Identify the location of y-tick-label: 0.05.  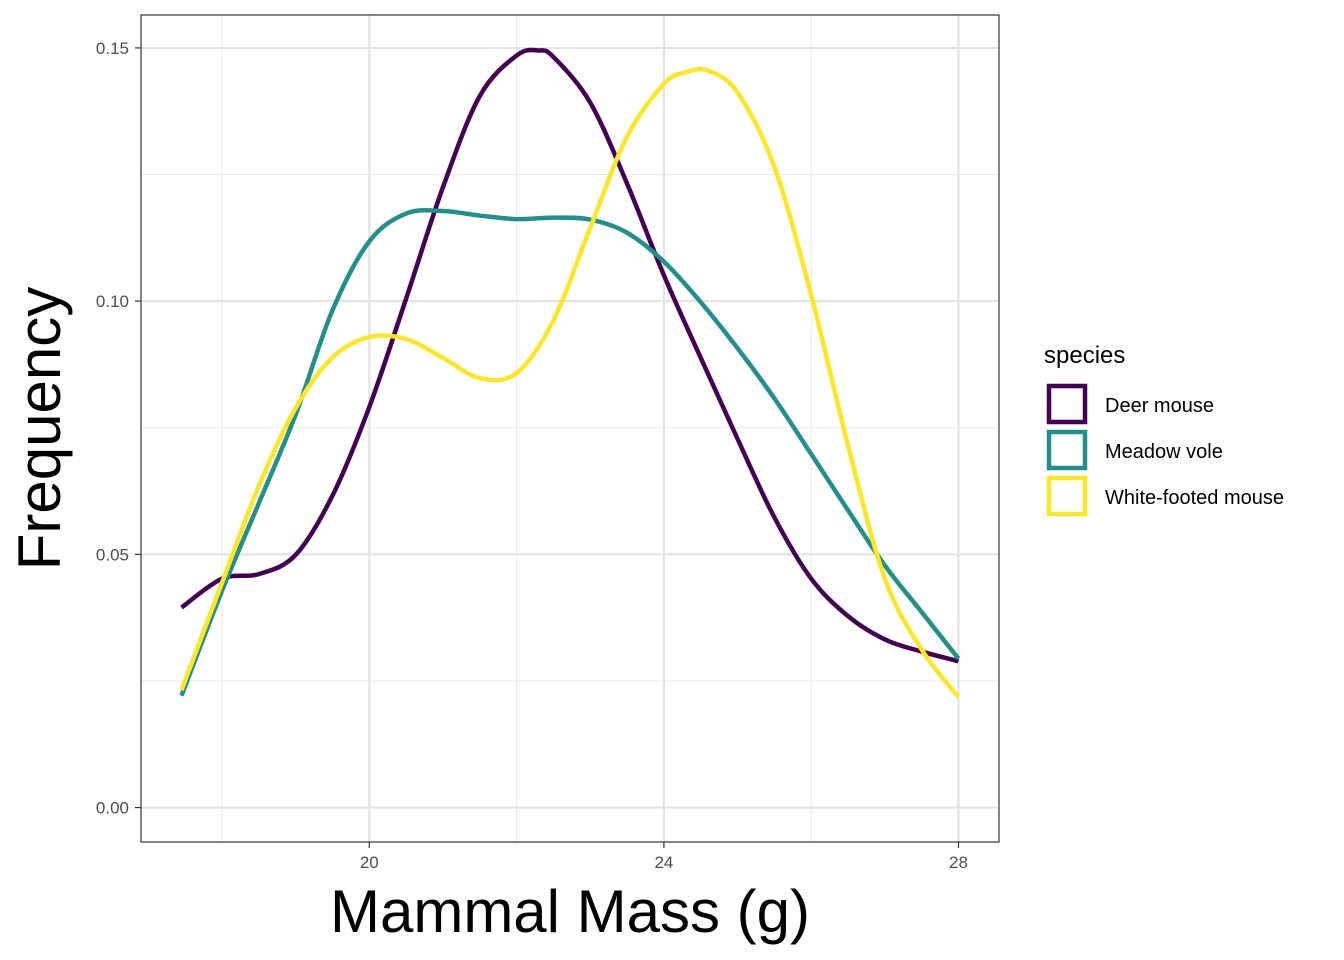
(112, 554).